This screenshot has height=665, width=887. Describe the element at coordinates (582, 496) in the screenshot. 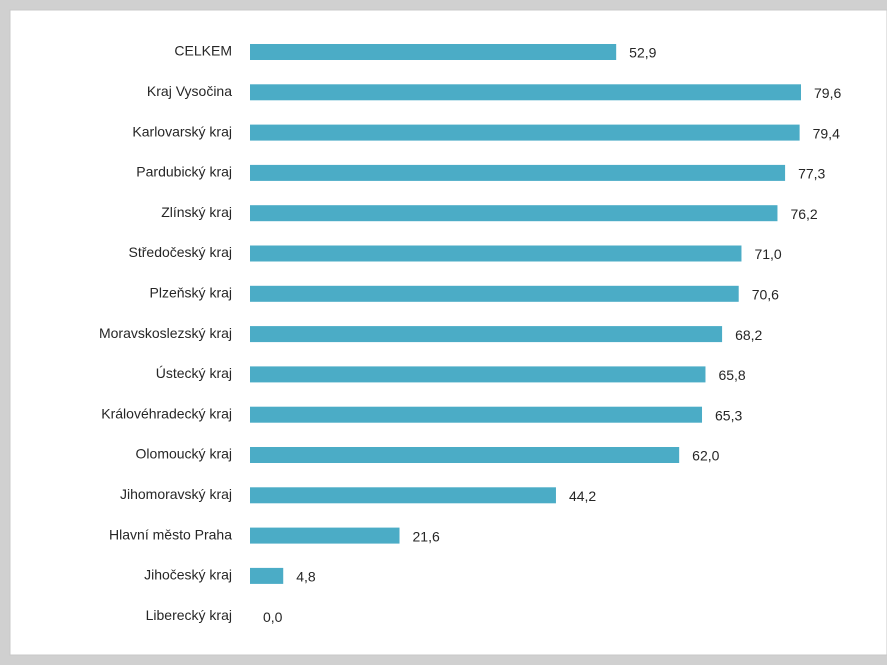

I see `value-label: 44,2` at that location.